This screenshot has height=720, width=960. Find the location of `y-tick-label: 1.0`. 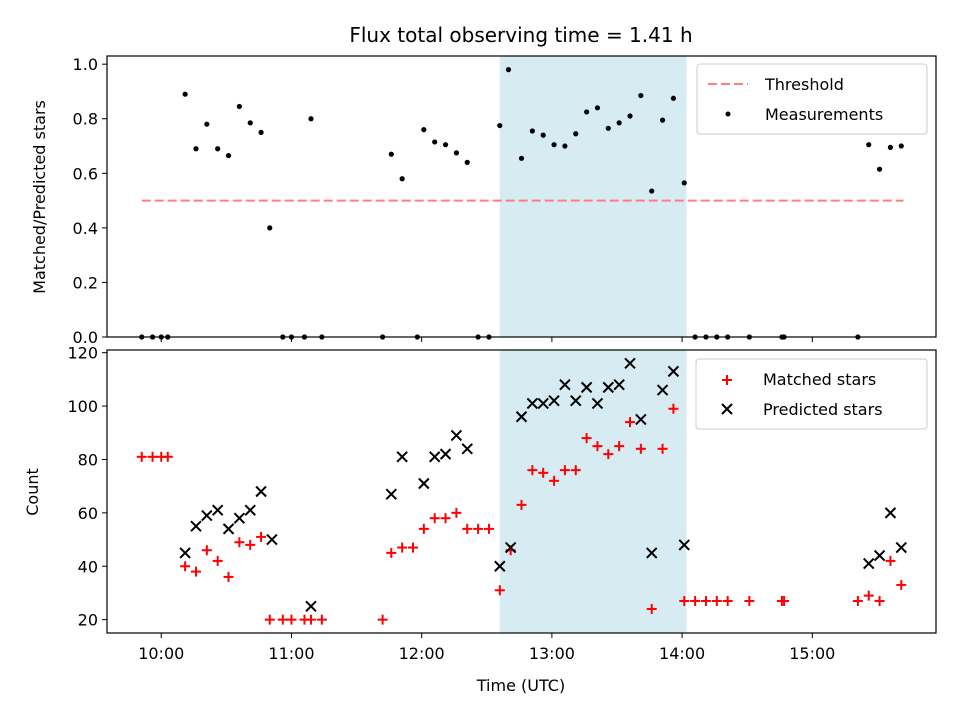

y-tick-label: 1.0 is located at coordinates (85, 64).